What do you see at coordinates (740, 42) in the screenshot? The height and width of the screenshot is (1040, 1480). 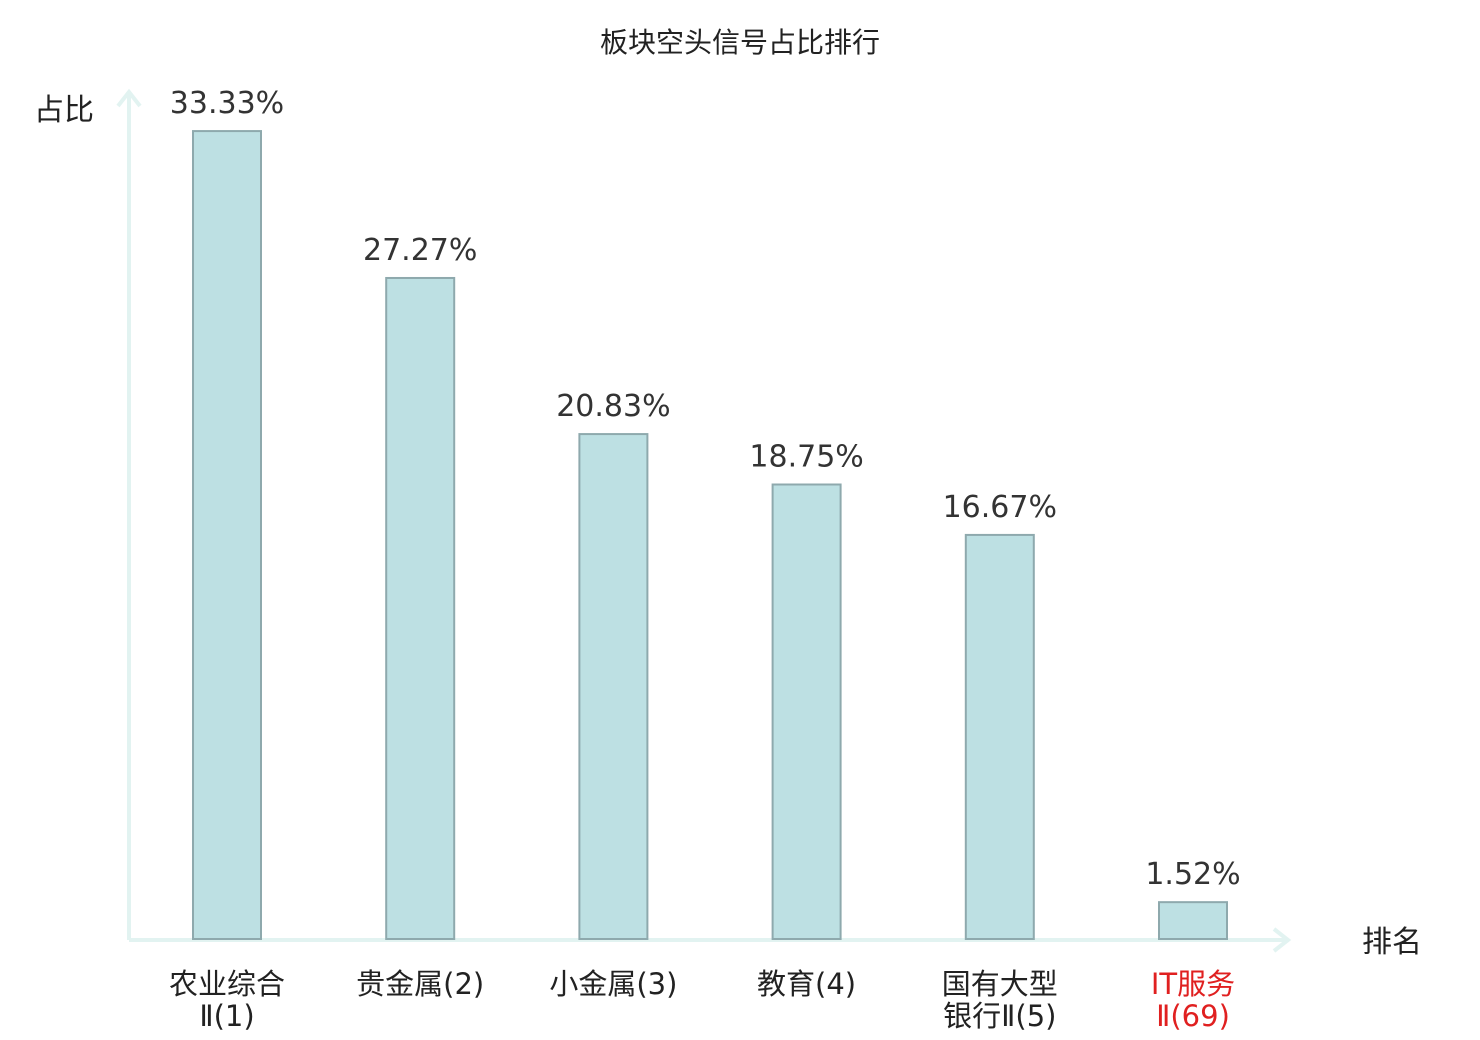 I see `chart-title: 板块空头信号占比排行` at bounding box center [740, 42].